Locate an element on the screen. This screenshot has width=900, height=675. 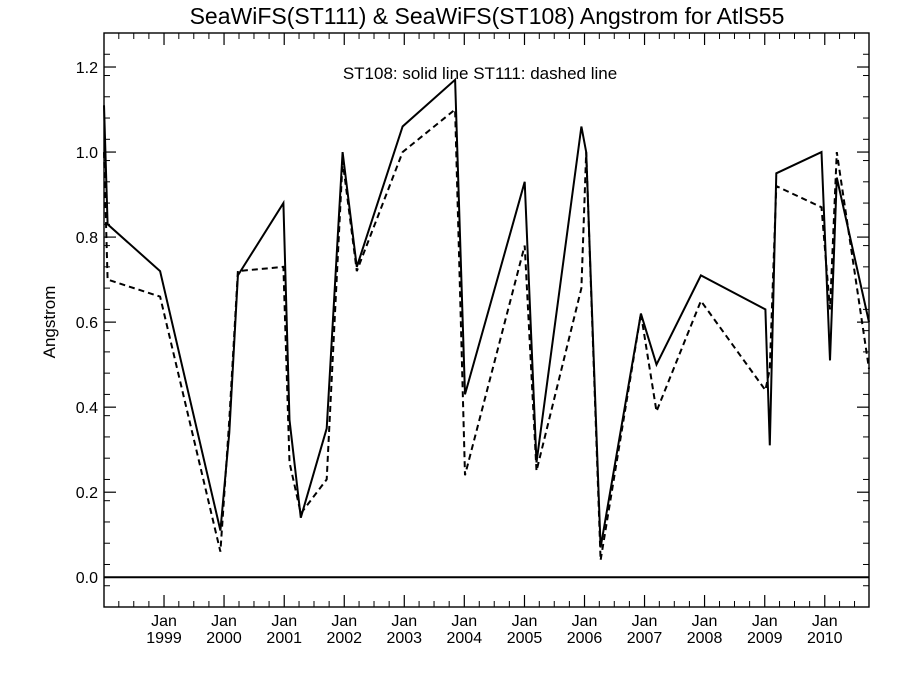
x-tick-year-label: 2009 is located at coordinates (765, 638).